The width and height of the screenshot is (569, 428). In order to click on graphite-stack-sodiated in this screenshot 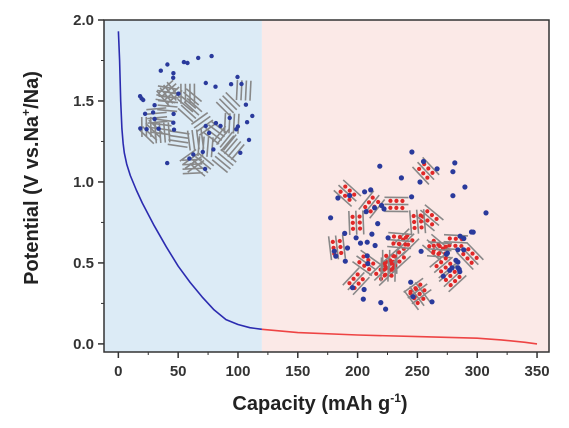, I will do `click(388, 269)`.